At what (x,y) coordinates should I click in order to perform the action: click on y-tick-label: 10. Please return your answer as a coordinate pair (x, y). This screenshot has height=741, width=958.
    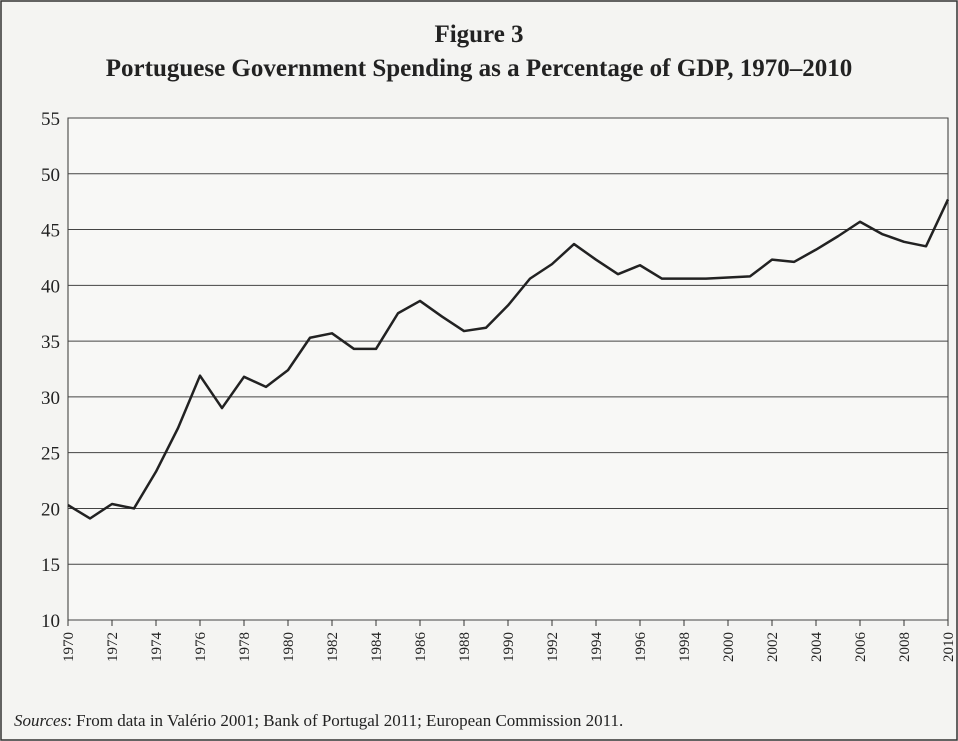
    Looking at the image, I should click on (50, 621).